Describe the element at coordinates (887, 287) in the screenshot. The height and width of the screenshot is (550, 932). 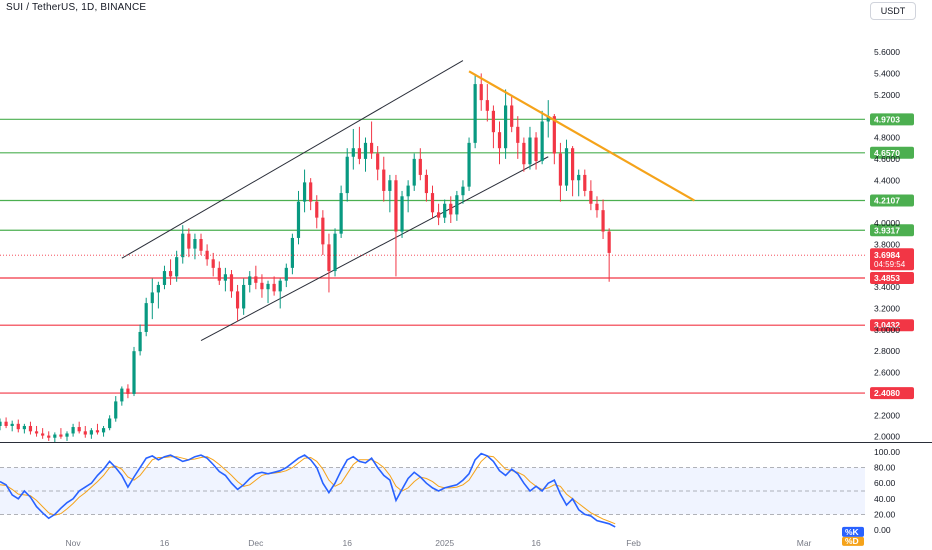
I see `price-tick-label: 3.4000` at that location.